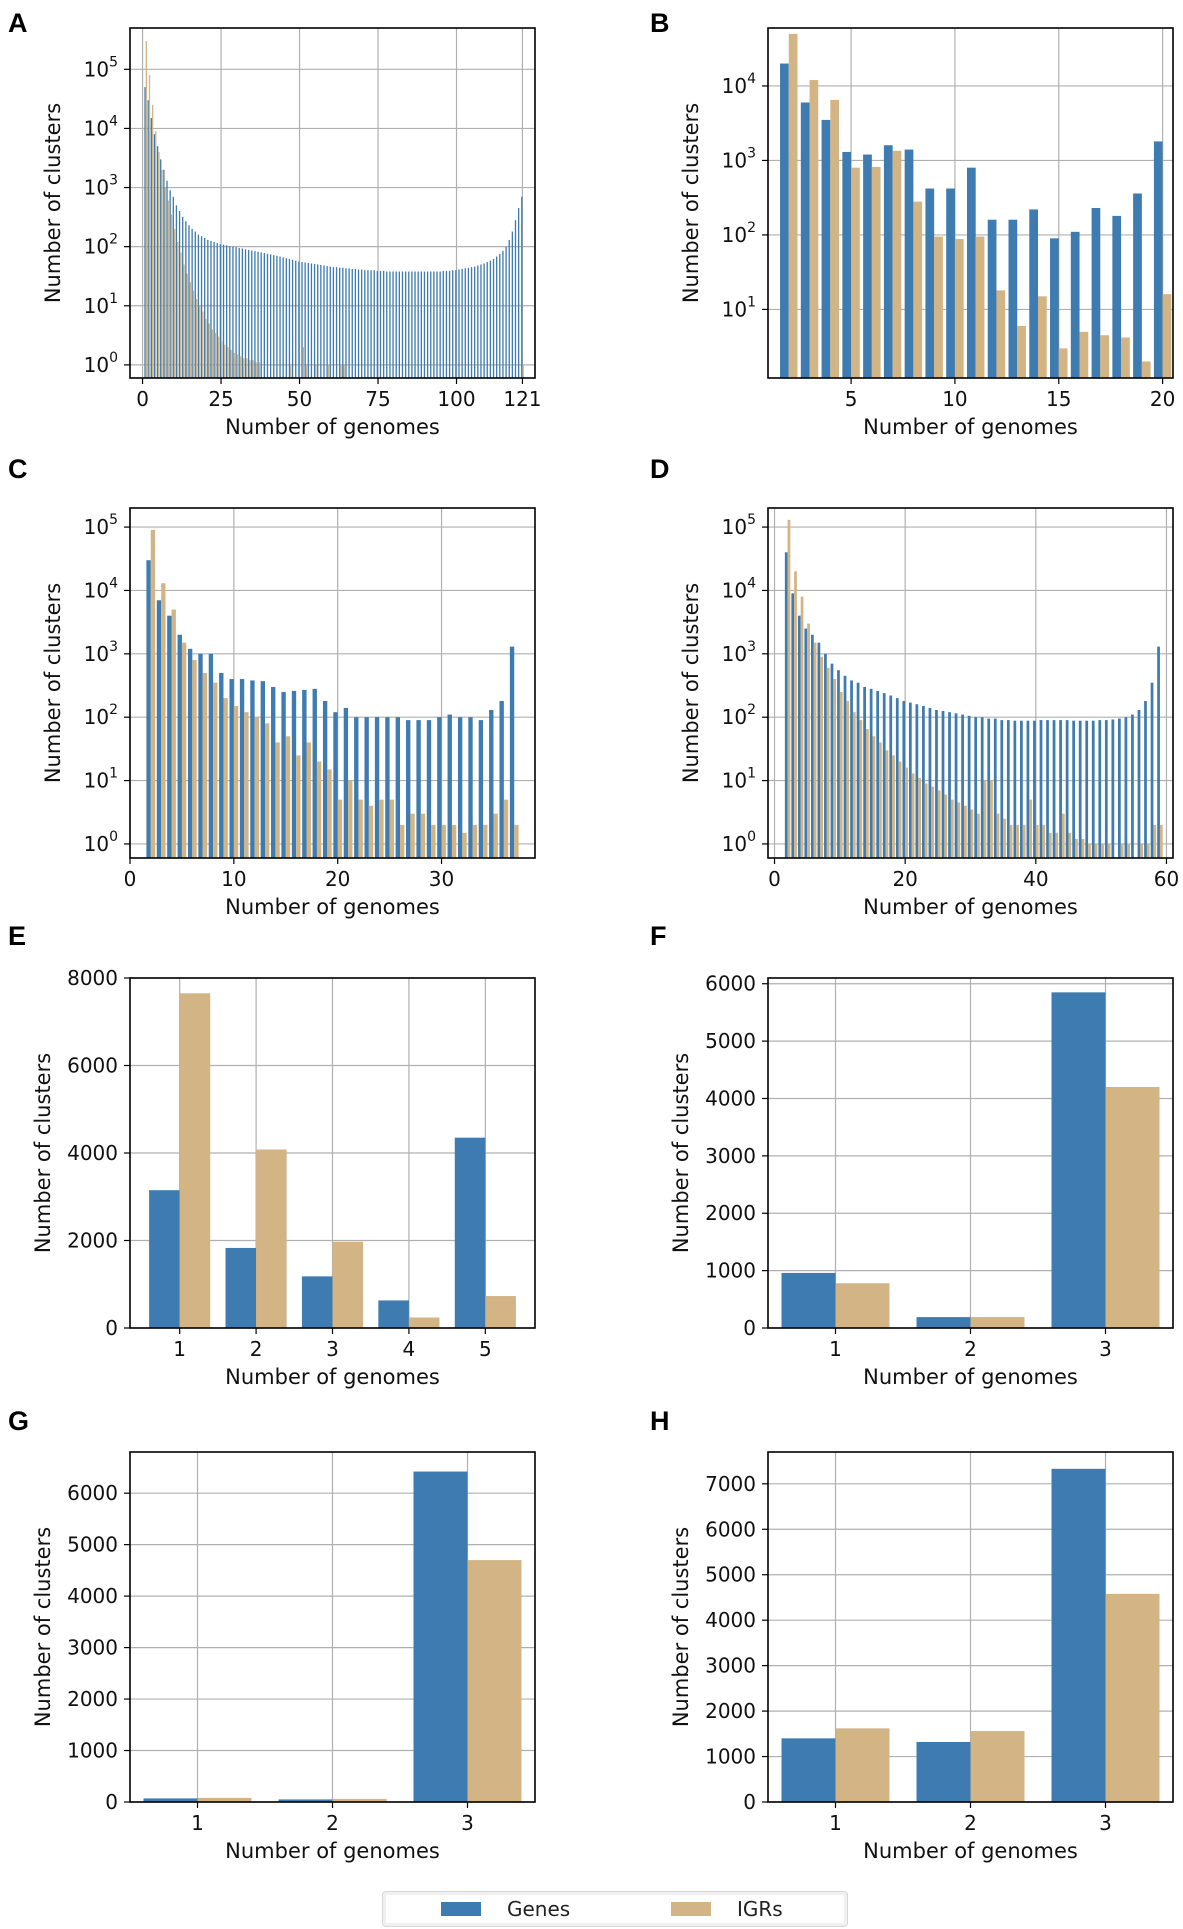 The width and height of the screenshot is (1183, 1929). I want to click on x-axis-label: Number of genomes, so click(332, 1377).